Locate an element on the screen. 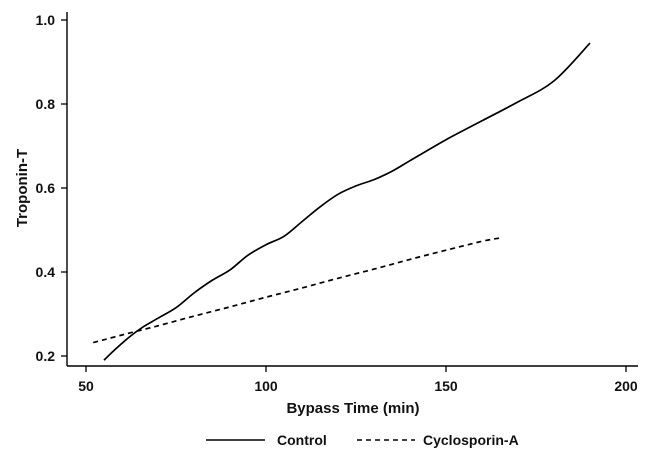 This screenshot has height=453, width=652. x-tick-label: 200 is located at coordinates (626, 386).